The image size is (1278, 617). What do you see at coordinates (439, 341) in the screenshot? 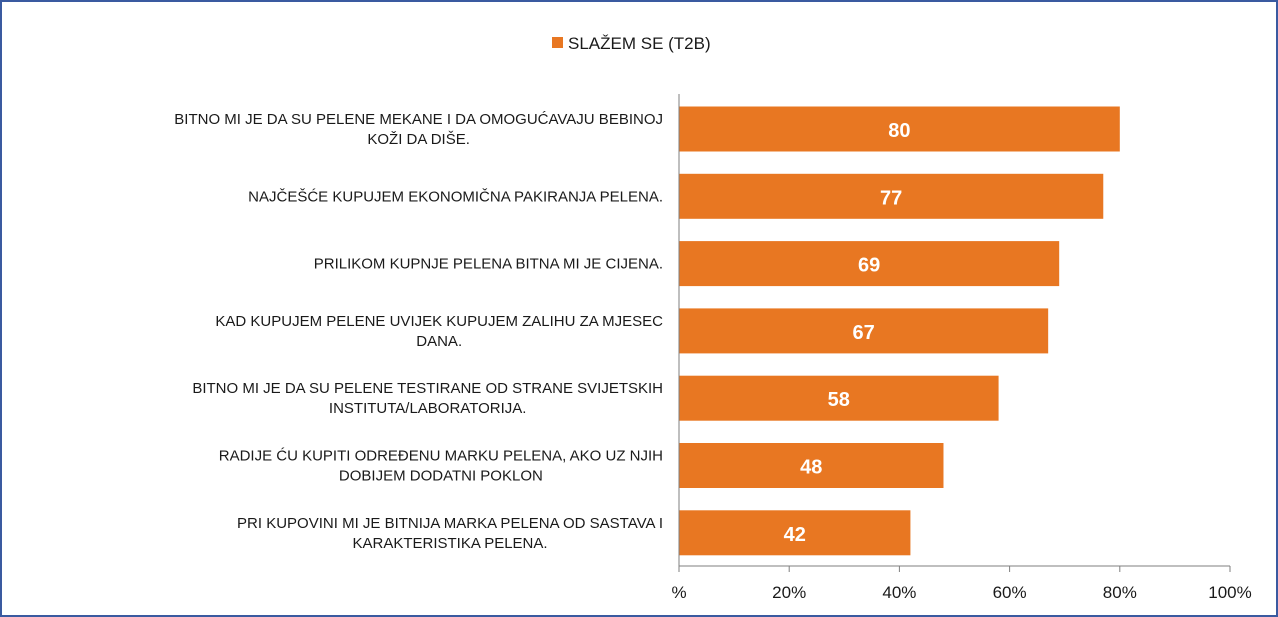
I see `category-label-4-line-2: DANA.` at bounding box center [439, 341].